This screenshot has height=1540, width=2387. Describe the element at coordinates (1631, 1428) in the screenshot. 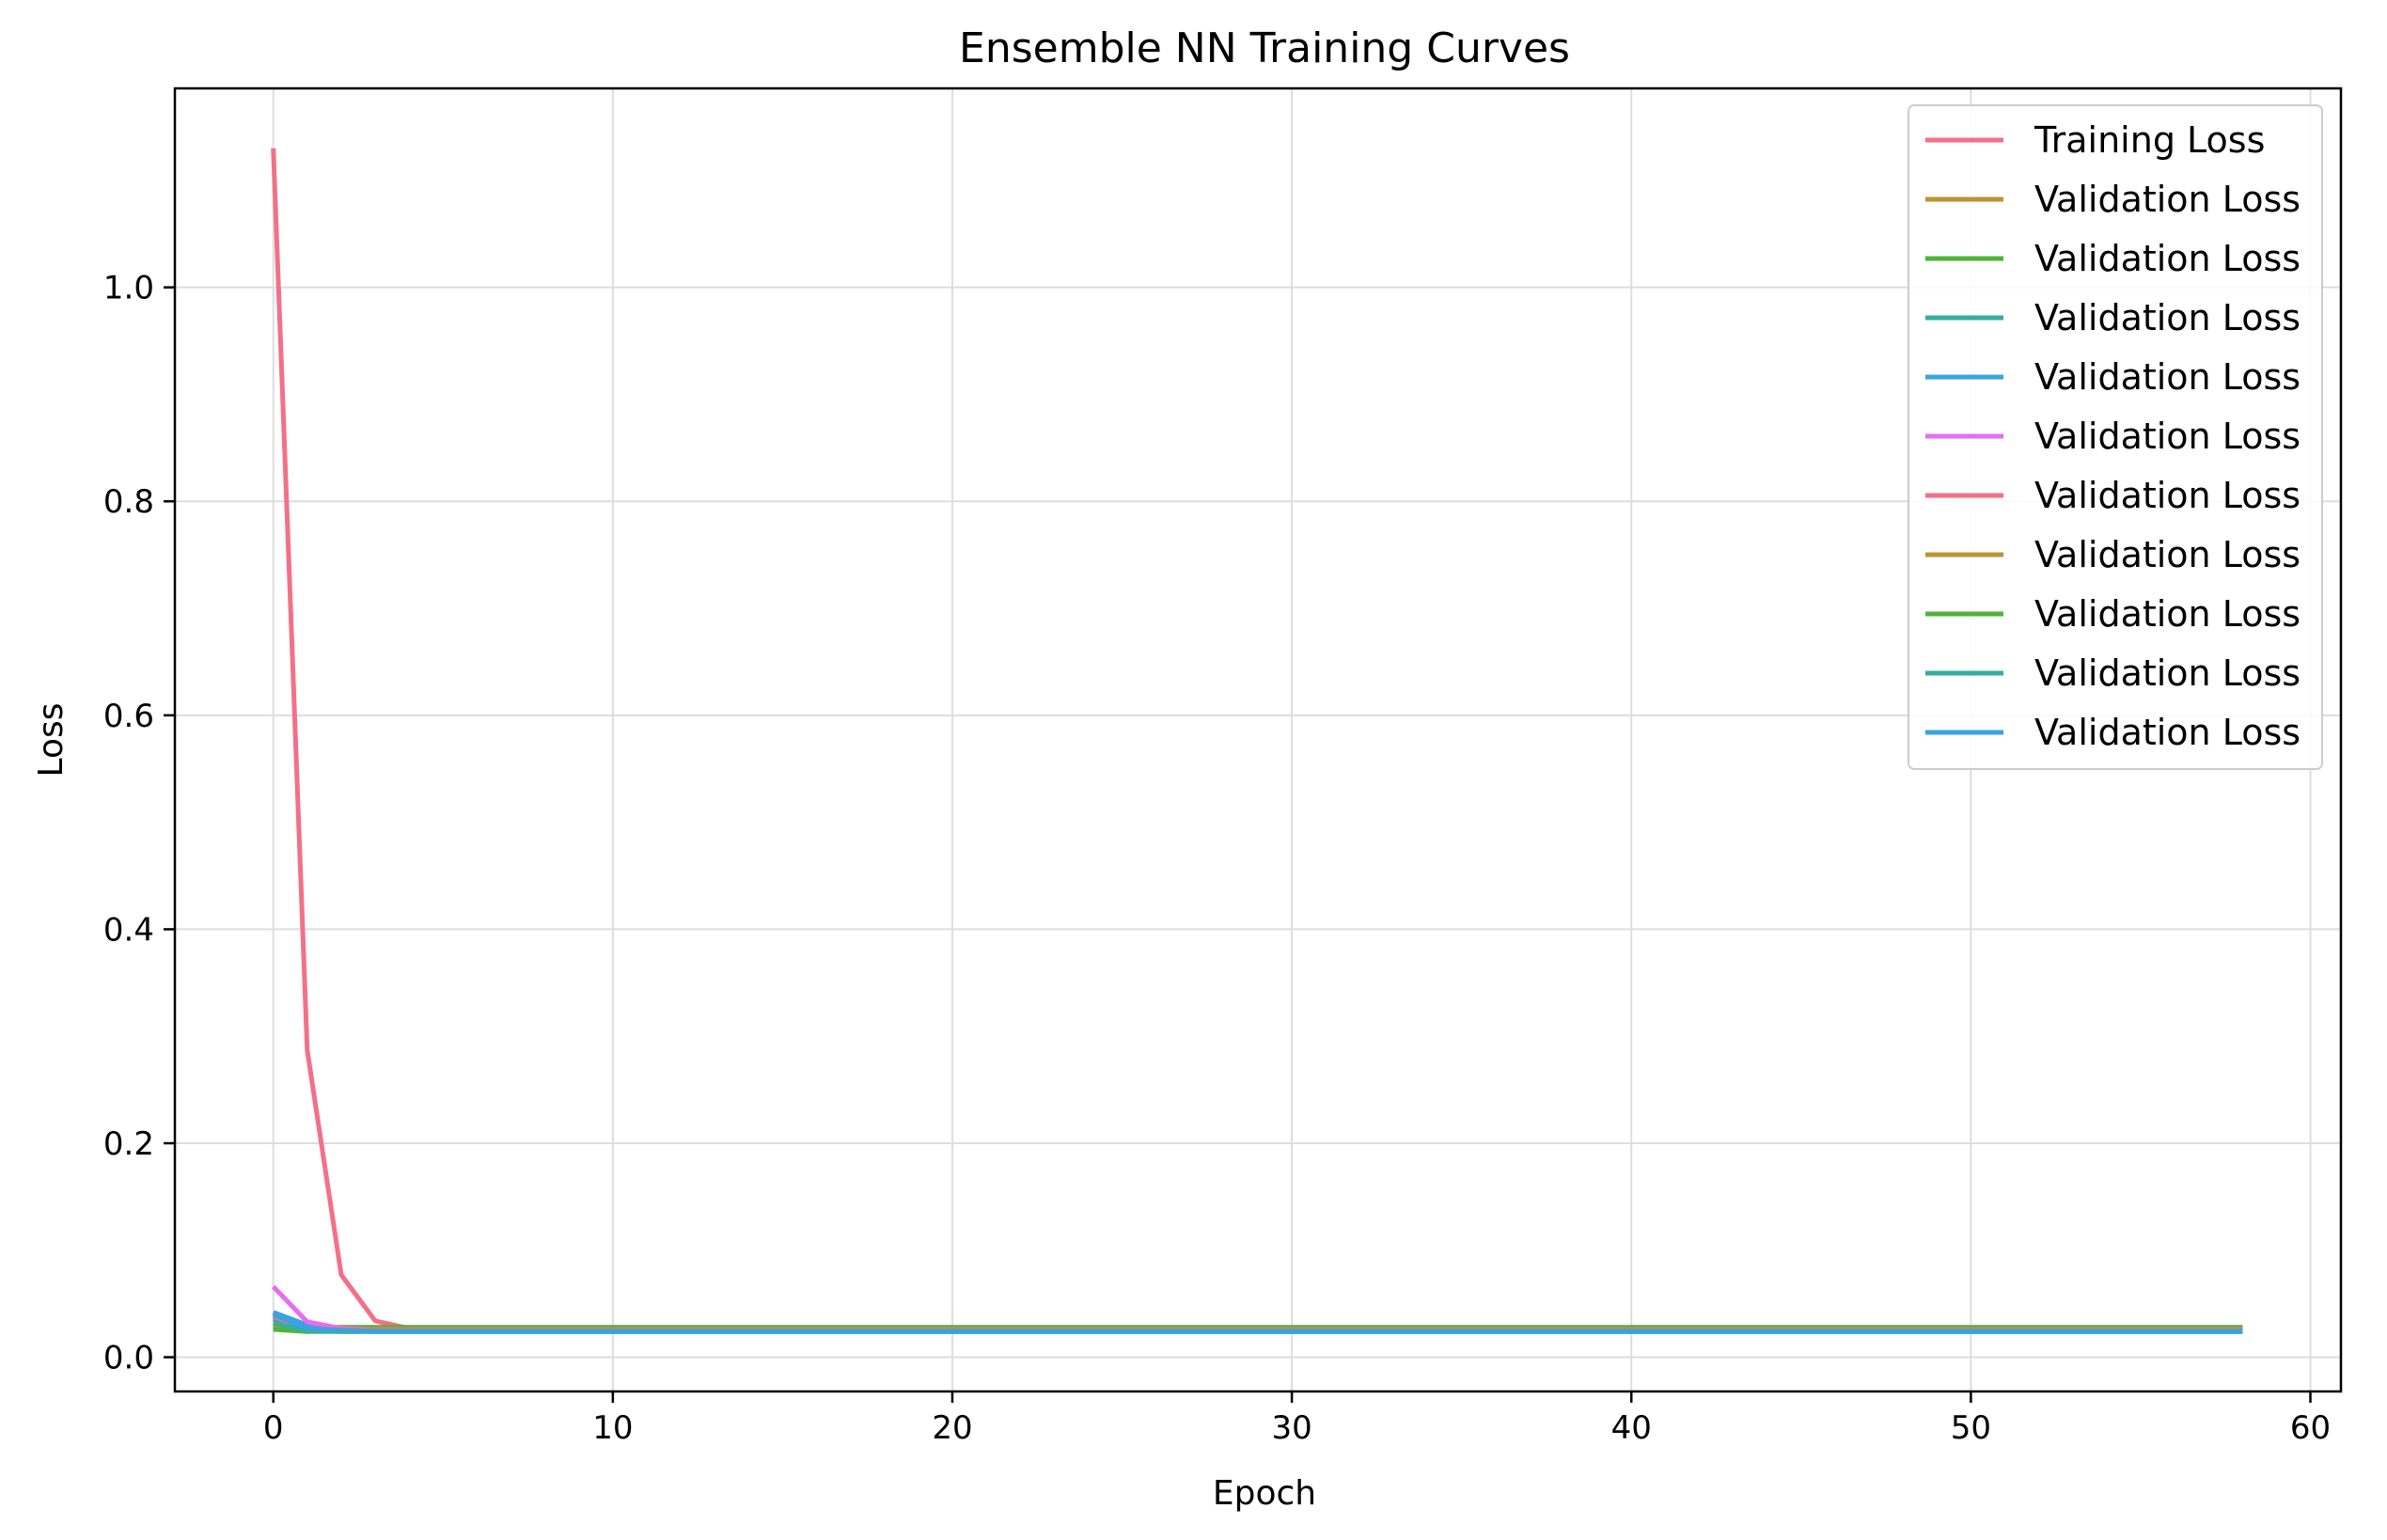

I see `x-tick-label: 40` at that location.